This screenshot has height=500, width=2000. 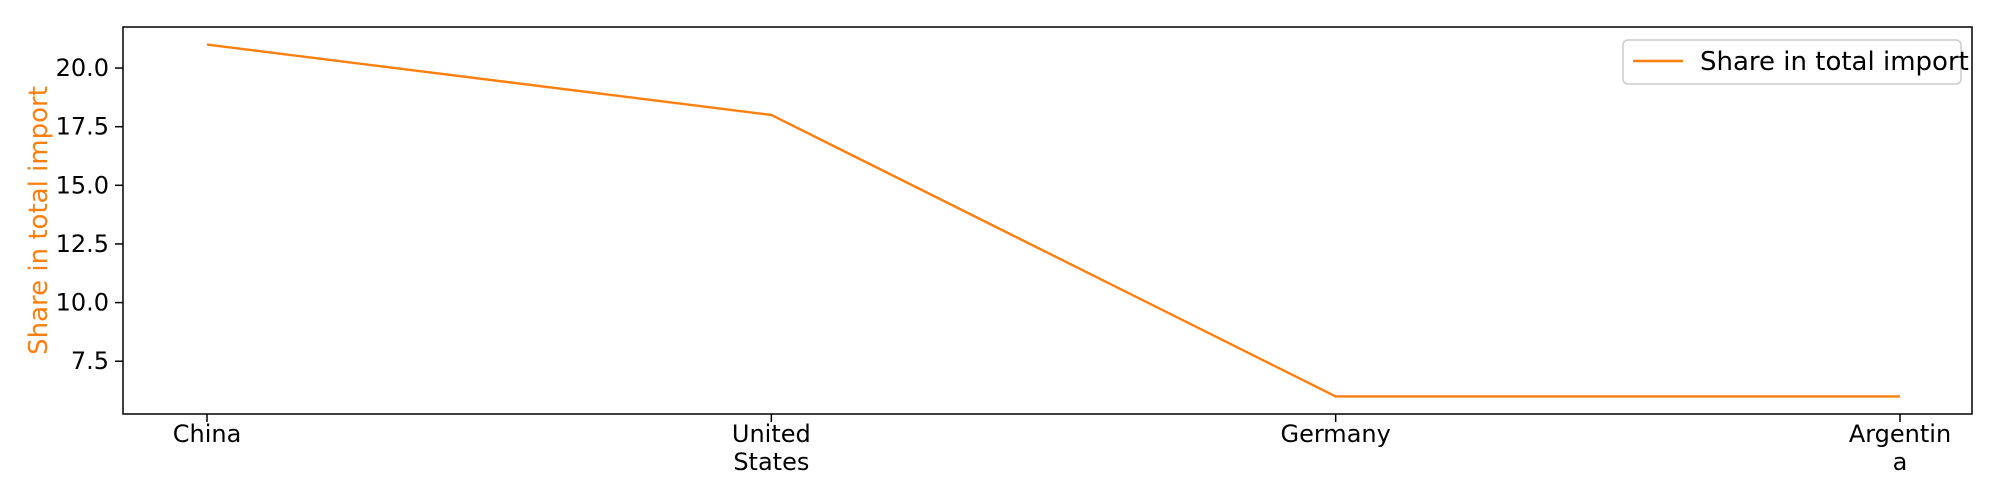 I want to click on y-tick-label: 17.5, so click(x=82, y=127).